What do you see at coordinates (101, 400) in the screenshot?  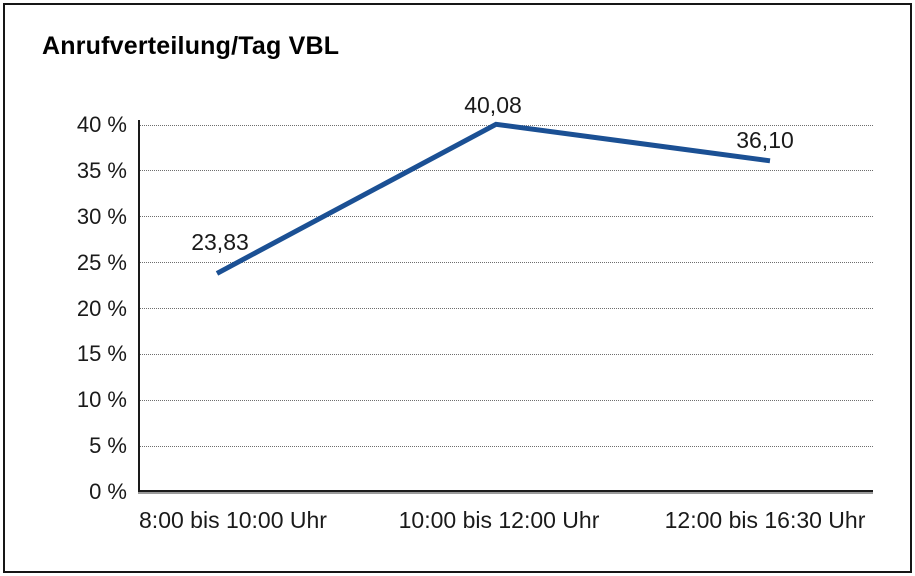 I see `y-axis-label-10: 10 %` at bounding box center [101, 400].